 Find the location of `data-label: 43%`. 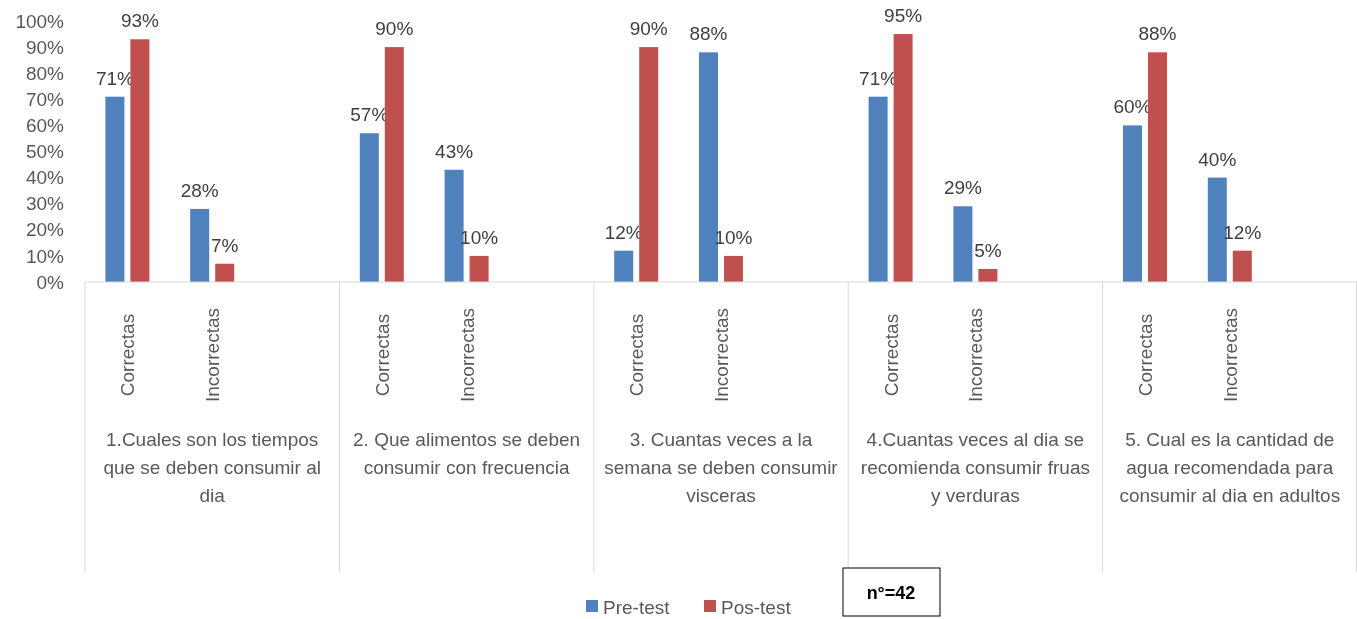

data-label: 43% is located at coordinates (454, 151).